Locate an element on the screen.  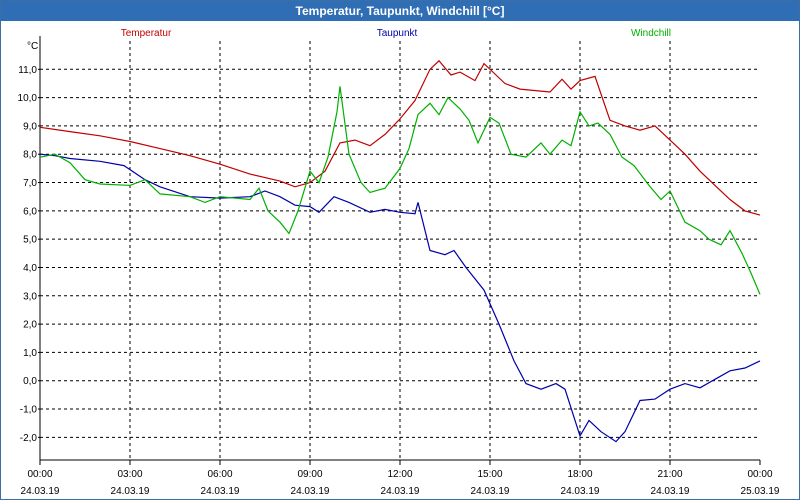
y-tick-label: 6,0 is located at coordinates (30, 211).